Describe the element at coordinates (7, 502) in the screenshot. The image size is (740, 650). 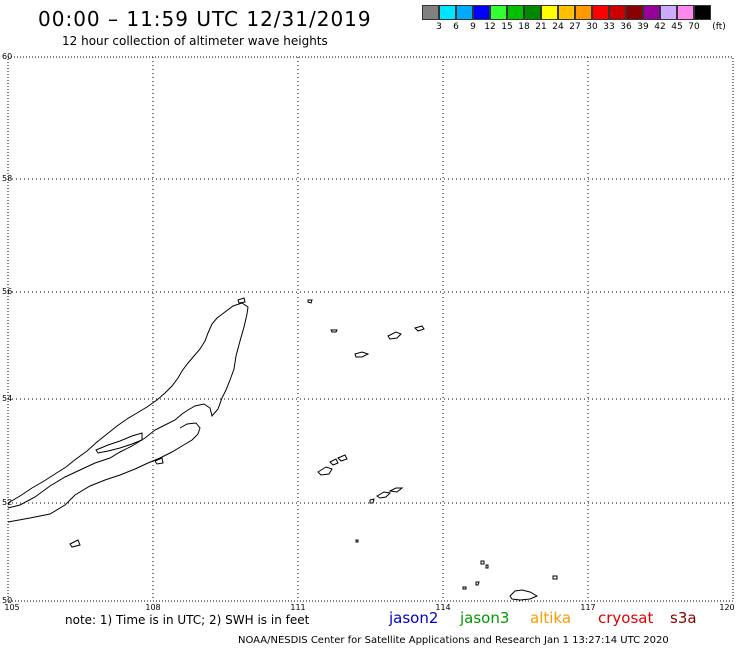
I see `y-tick-label: 52` at that location.